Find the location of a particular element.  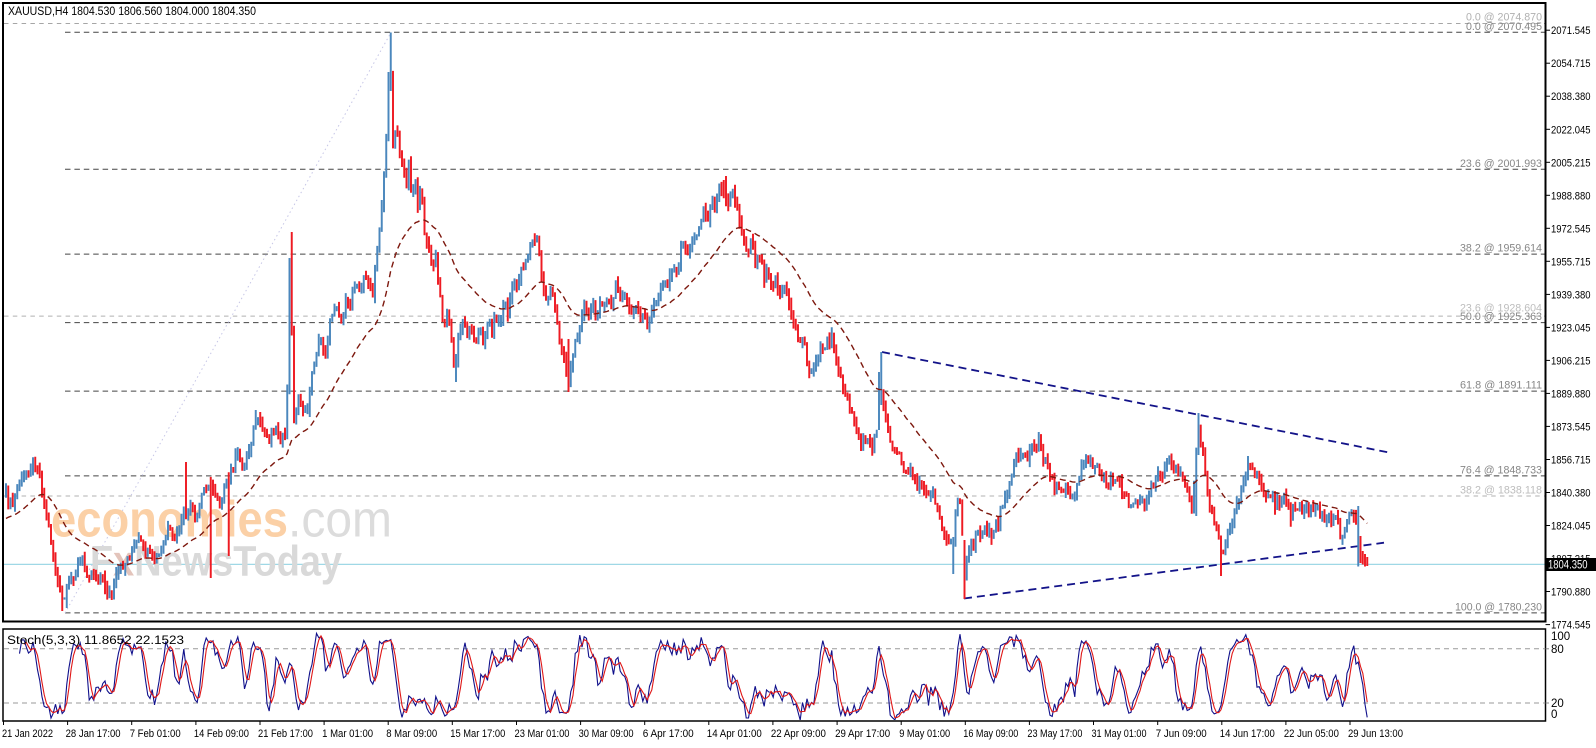

svg-text: 1790.880 is located at coordinates (1571, 593).